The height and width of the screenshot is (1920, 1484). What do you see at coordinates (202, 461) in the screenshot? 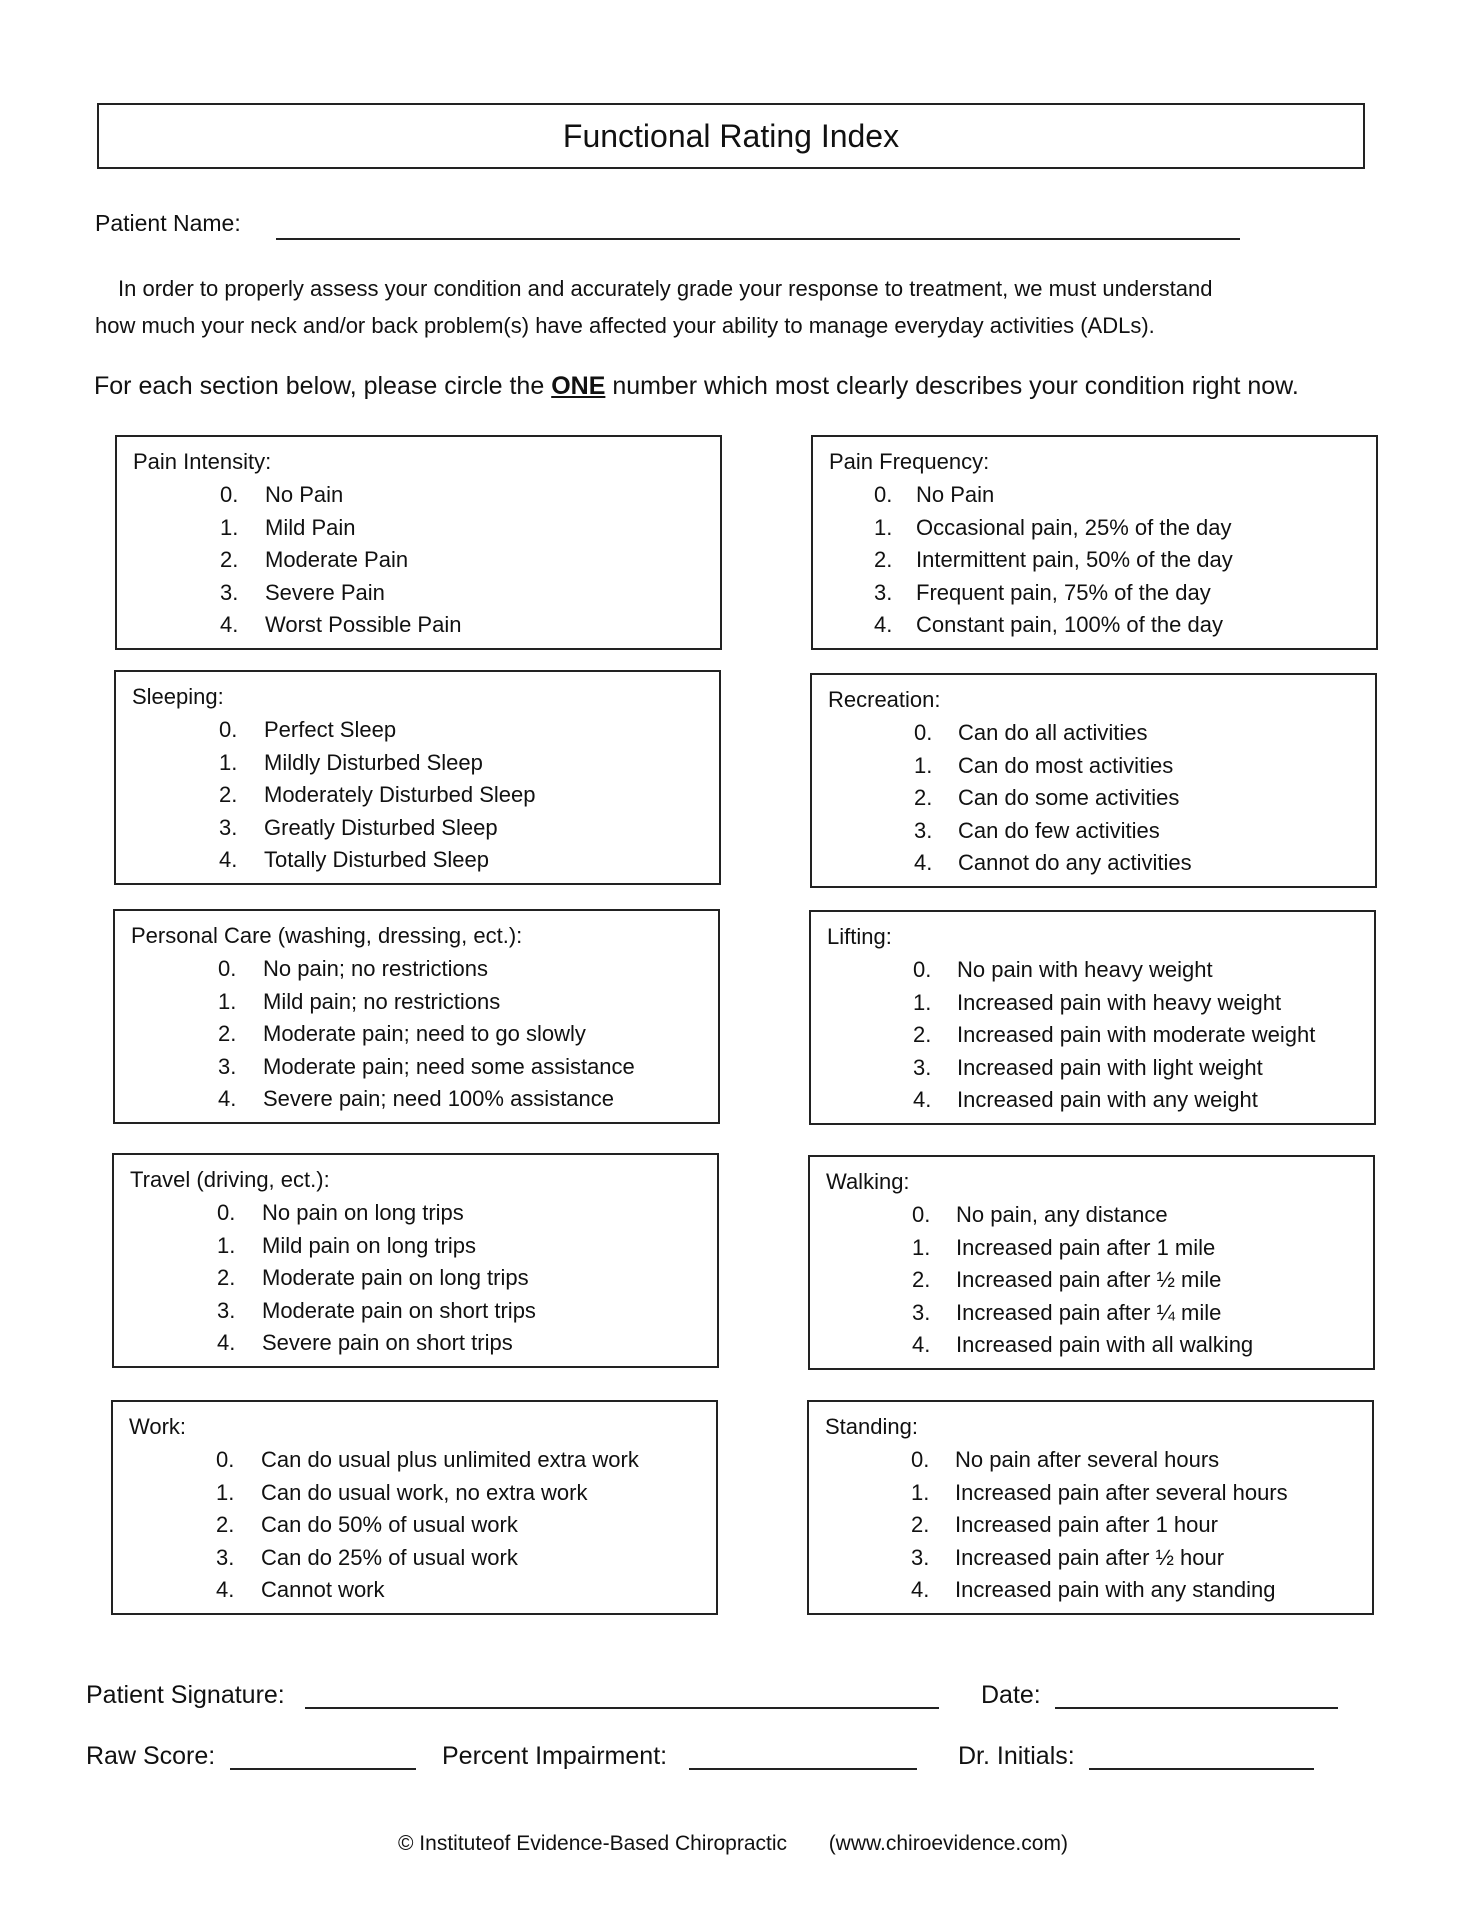
I see `section-title: Pain Intensity:` at bounding box center [202, 461].